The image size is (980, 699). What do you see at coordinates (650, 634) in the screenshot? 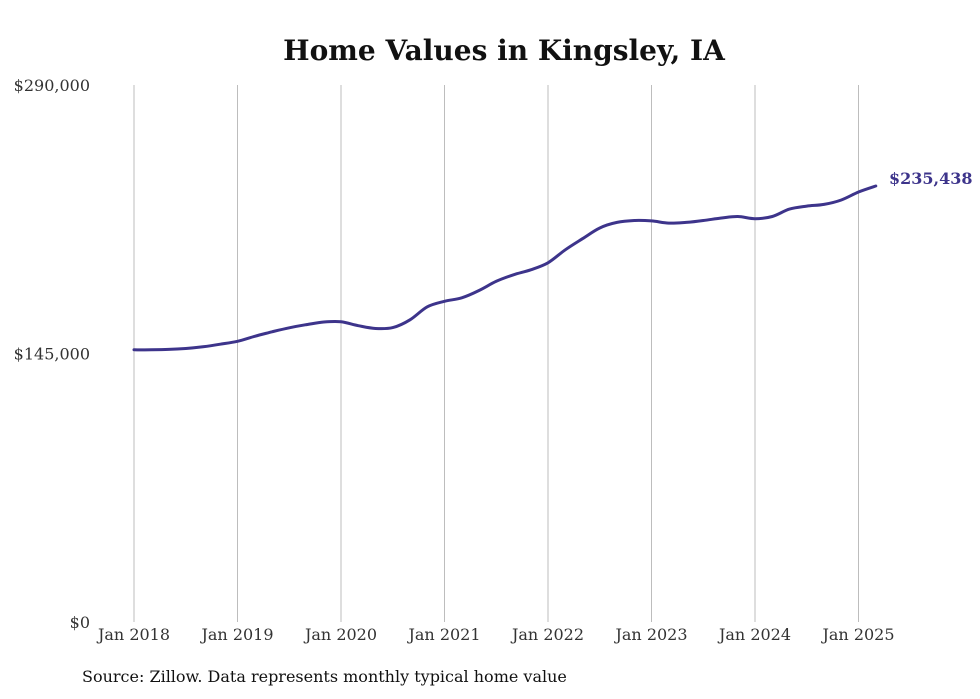
I see `x-tick-label: Jan 2023` at bounding box center [650, 634].